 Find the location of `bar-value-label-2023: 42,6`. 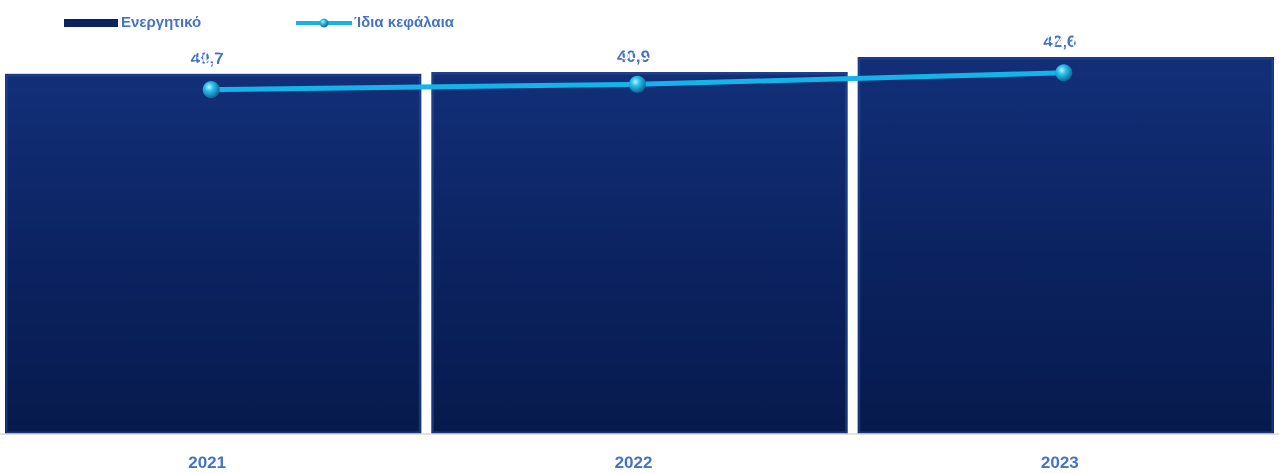

bar-value-label-2023: 42,6 is located at coordinates (1059, 41).